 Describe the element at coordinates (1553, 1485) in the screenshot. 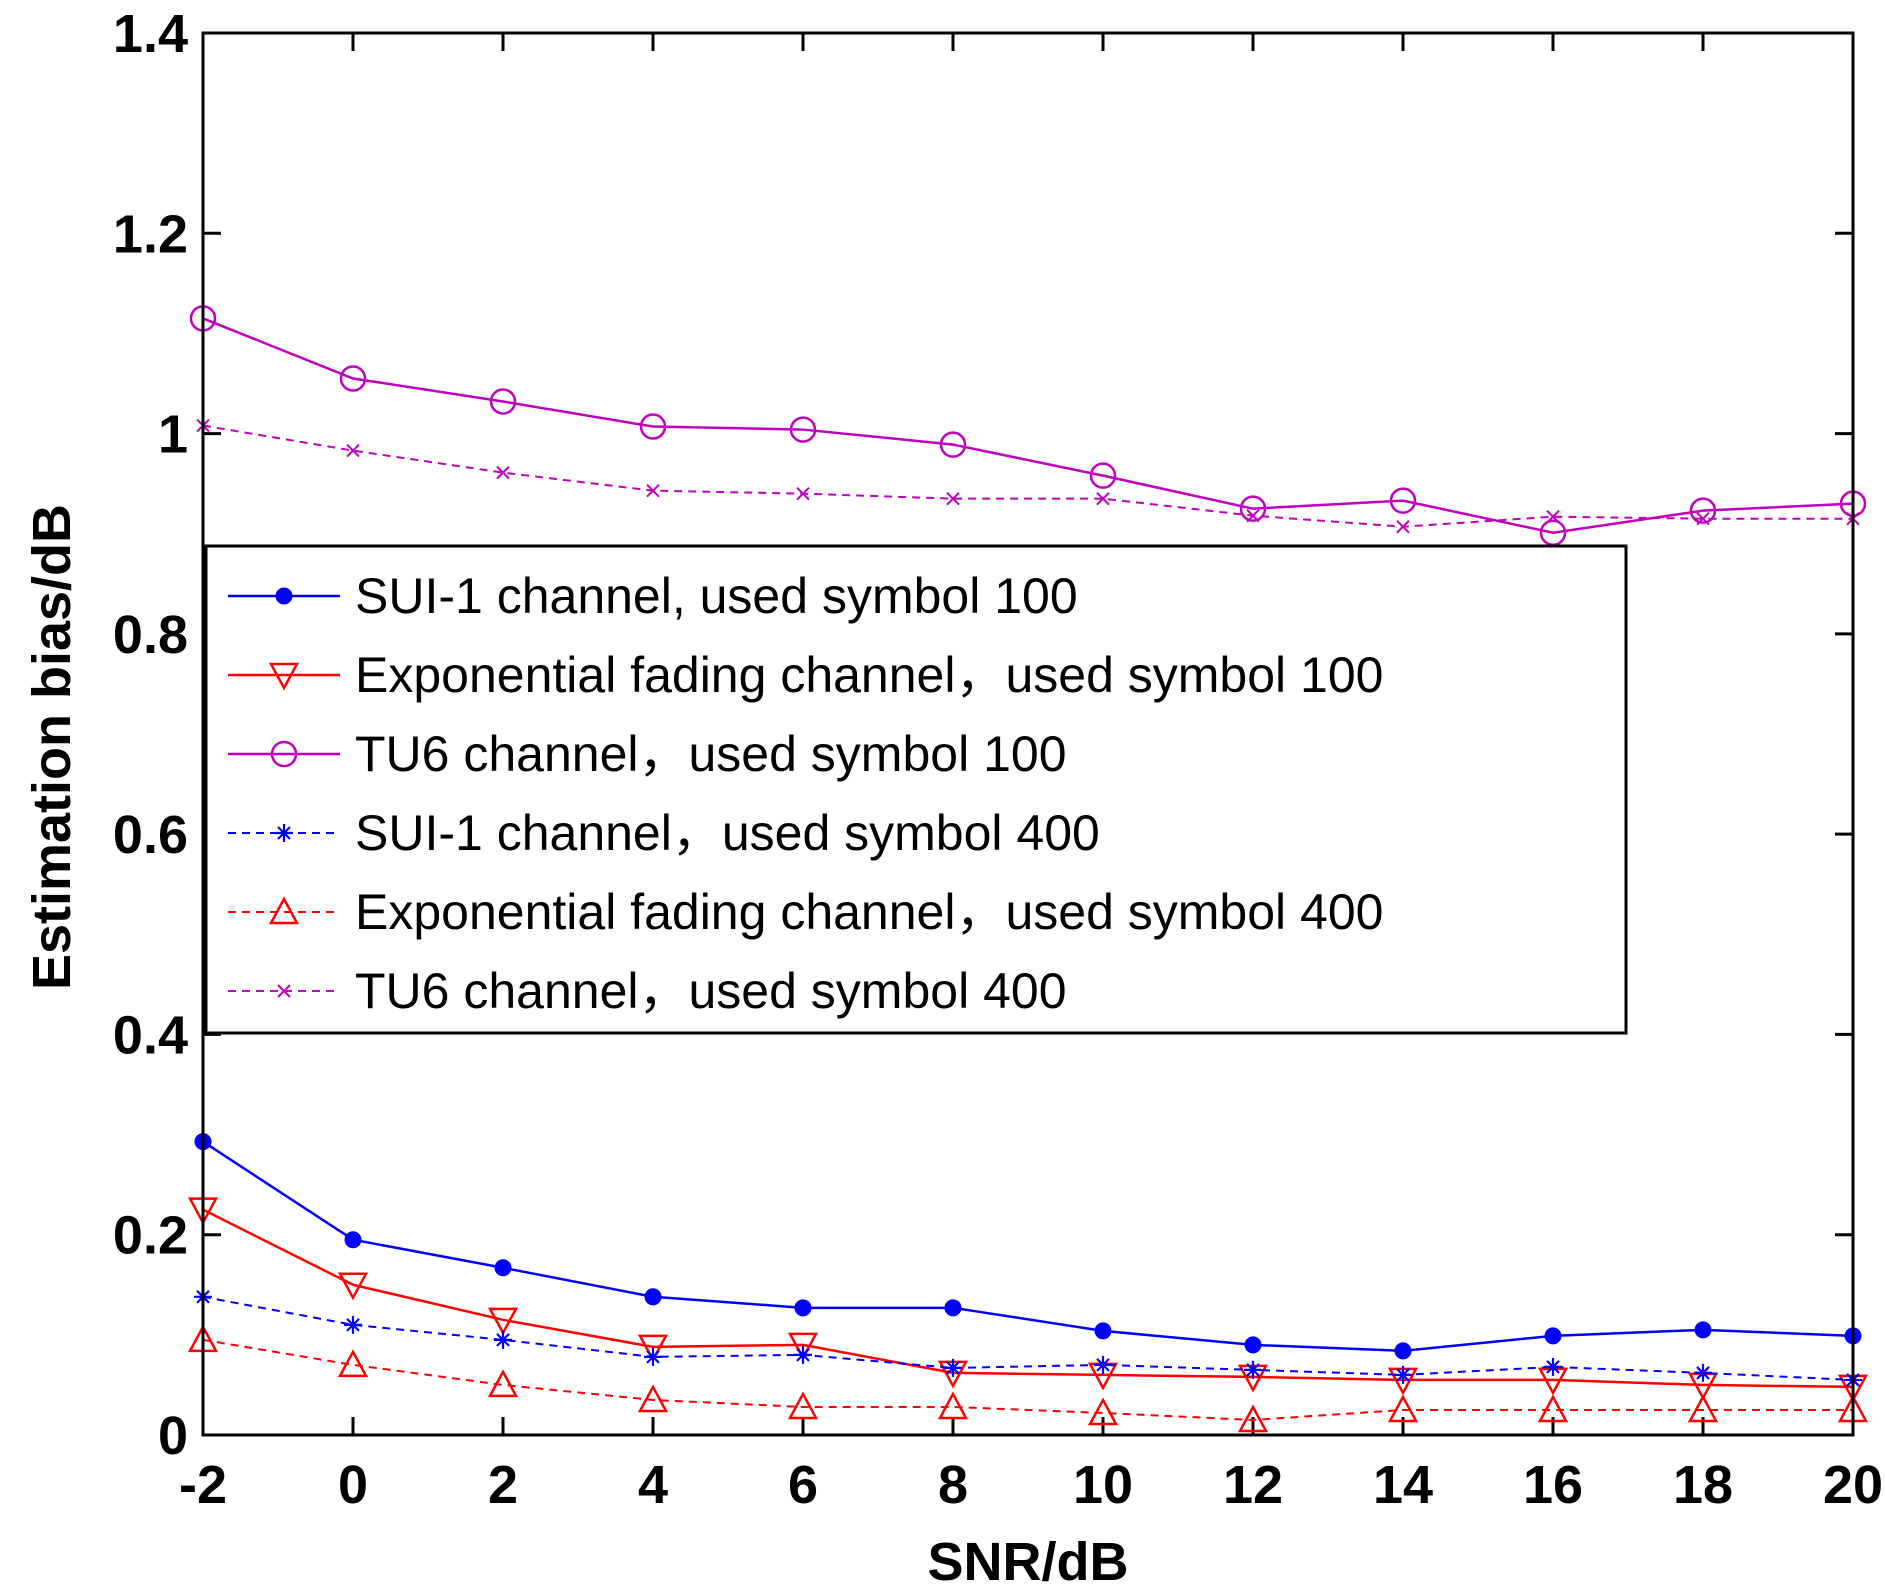

I see `x-tick-label: 16` at that location.